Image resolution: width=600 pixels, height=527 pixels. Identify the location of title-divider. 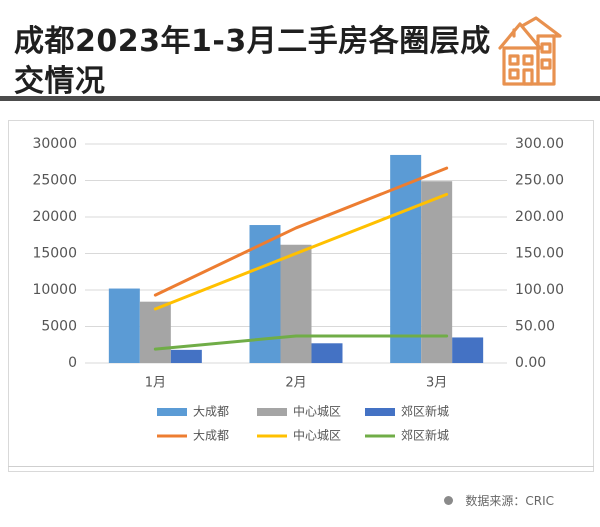
(300, 98).